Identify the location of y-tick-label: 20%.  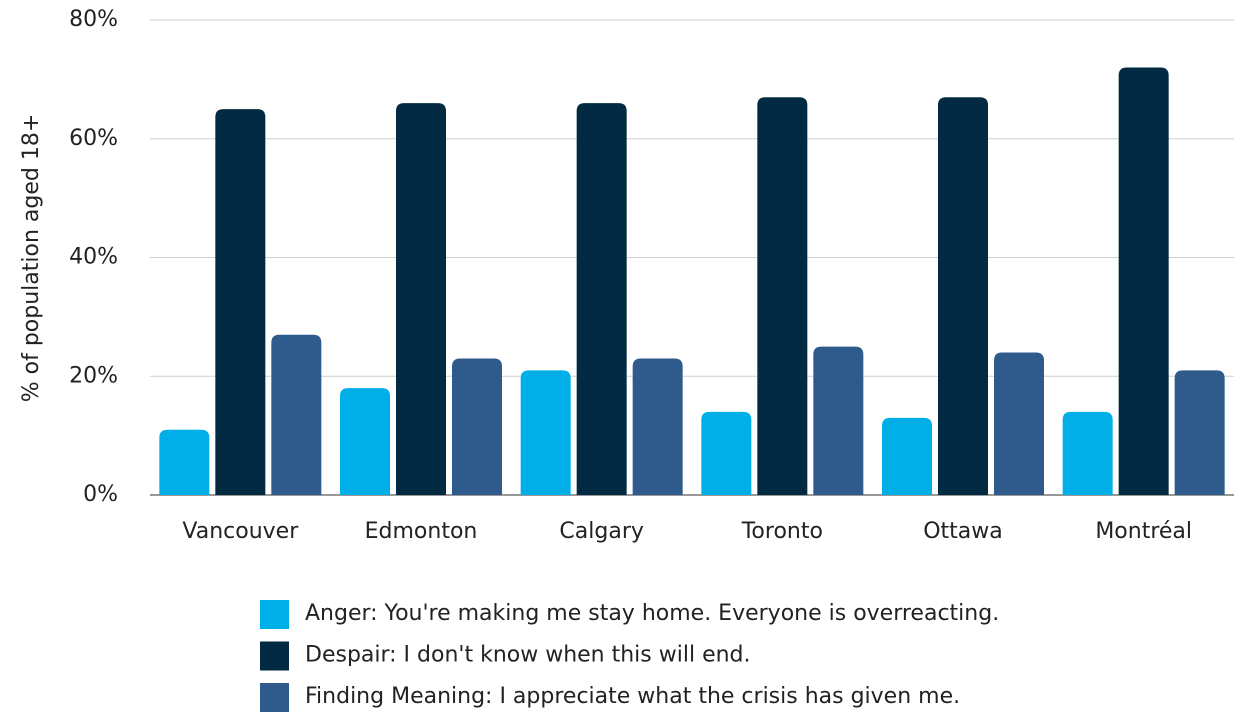
(93, 375).